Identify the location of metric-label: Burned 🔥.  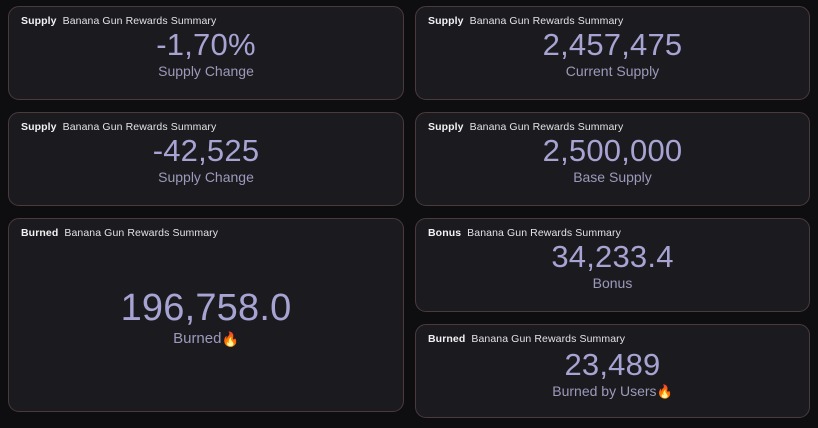
(206, 339).